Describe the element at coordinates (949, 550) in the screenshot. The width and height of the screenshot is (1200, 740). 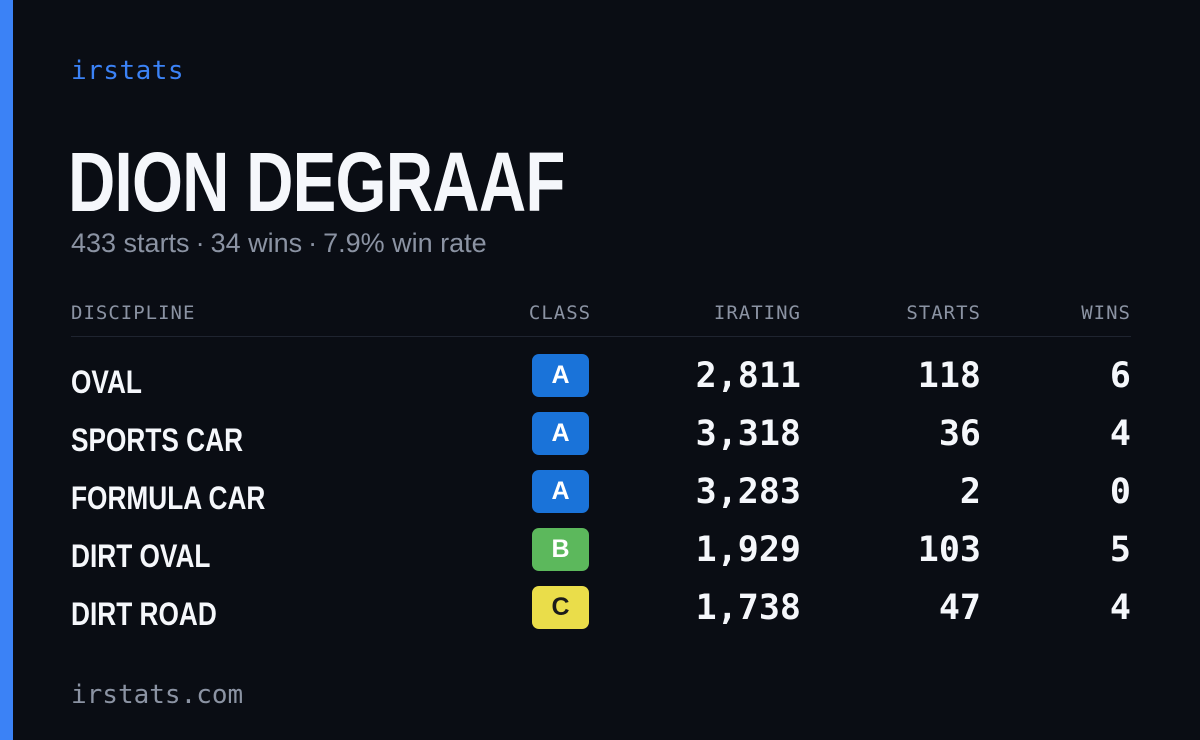
I see `starts-value: 103` at that location.